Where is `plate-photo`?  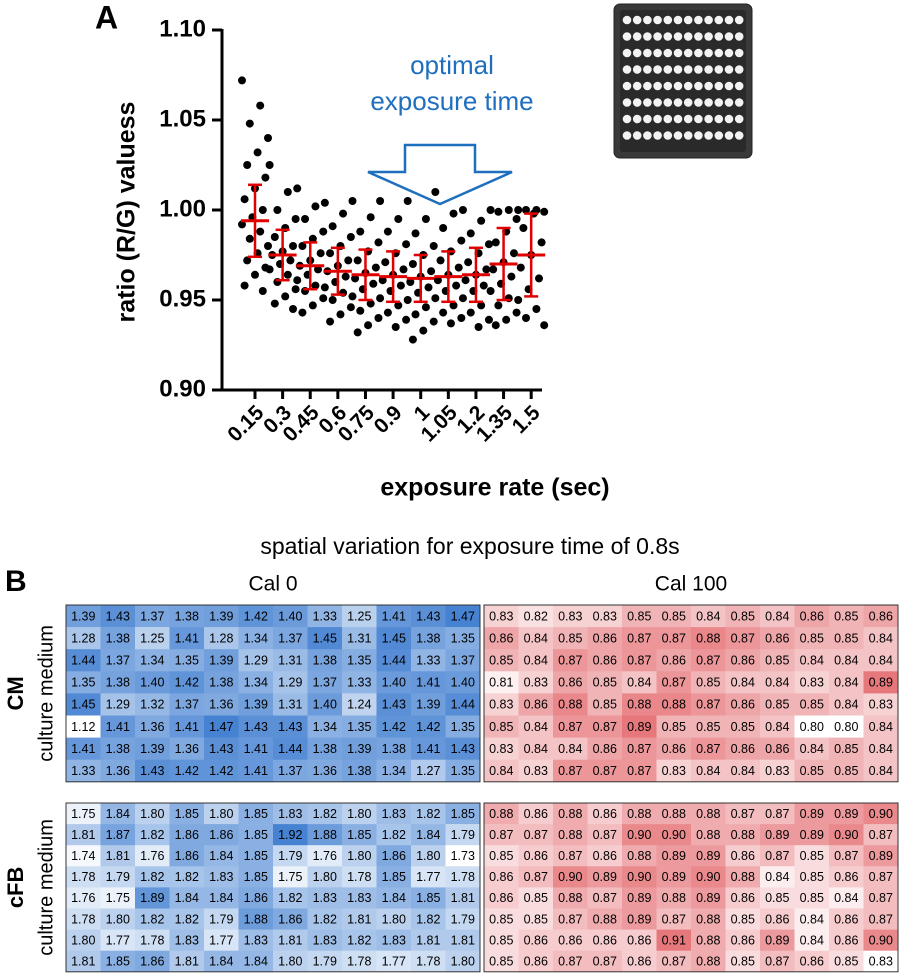 plate-photo is located at coordinates (683, 81).